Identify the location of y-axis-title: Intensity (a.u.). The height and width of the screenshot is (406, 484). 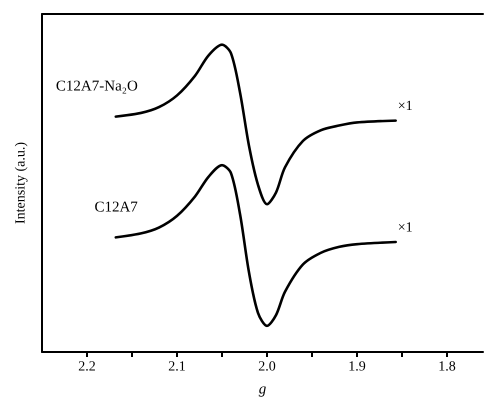
(21, 183).